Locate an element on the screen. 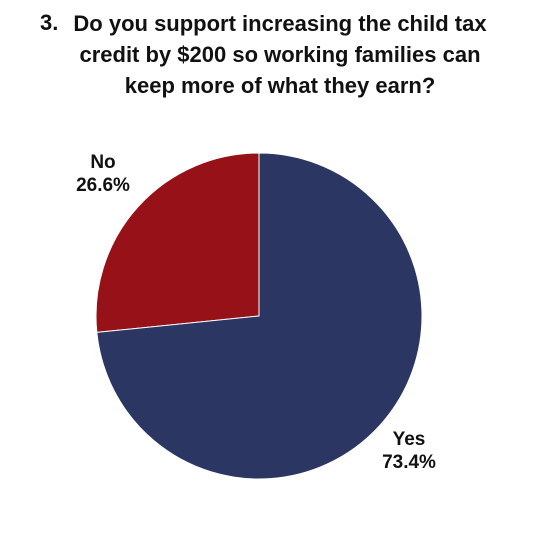 This screenshot has width=550, height=550. slice-label-yes: Yes is located at coordinates (409, 439).